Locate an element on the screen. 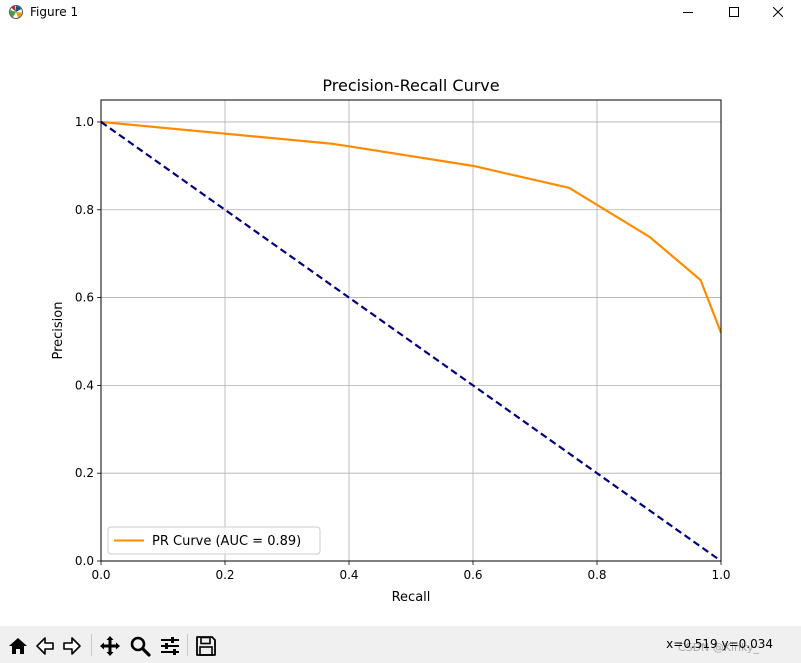 This screenshot has height=663, width=801. close-icon is located at coordinates (778, 12).